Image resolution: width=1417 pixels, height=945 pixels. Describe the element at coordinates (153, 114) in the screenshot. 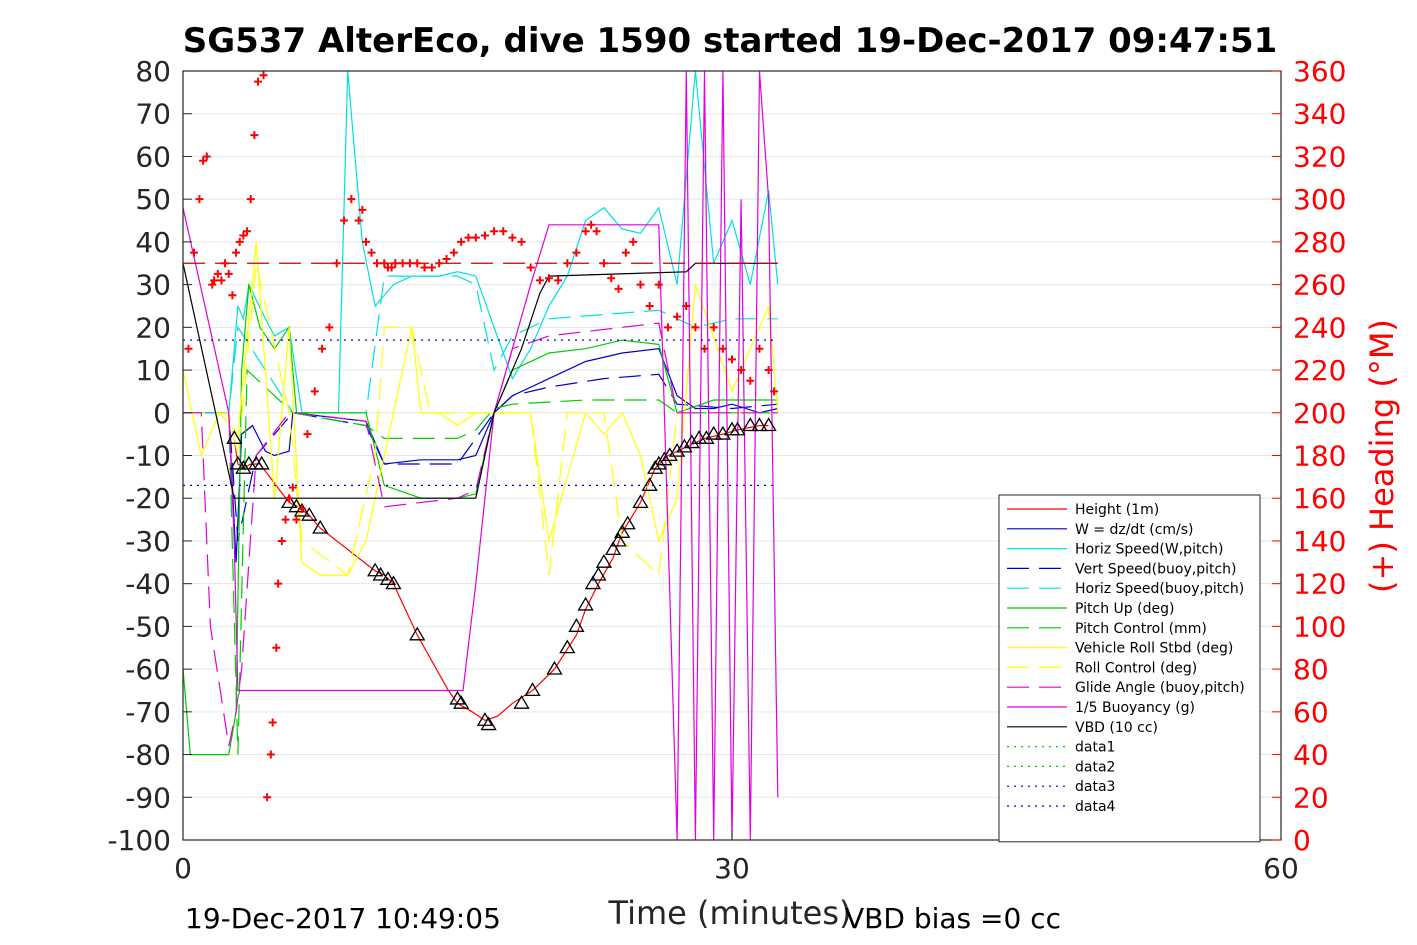

I see `left-tick-label: 70` at that location.